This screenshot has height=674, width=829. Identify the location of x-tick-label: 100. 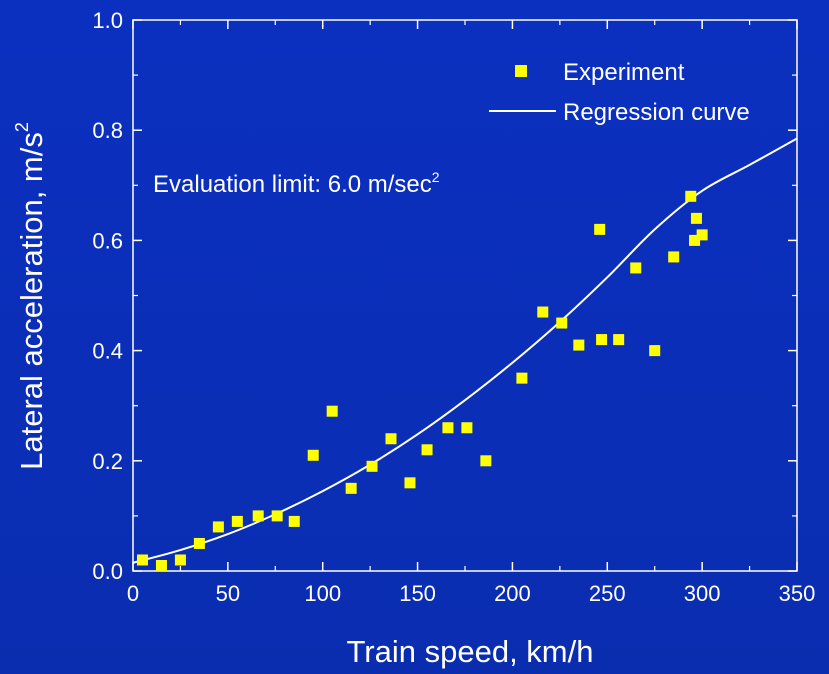
(322, 593).